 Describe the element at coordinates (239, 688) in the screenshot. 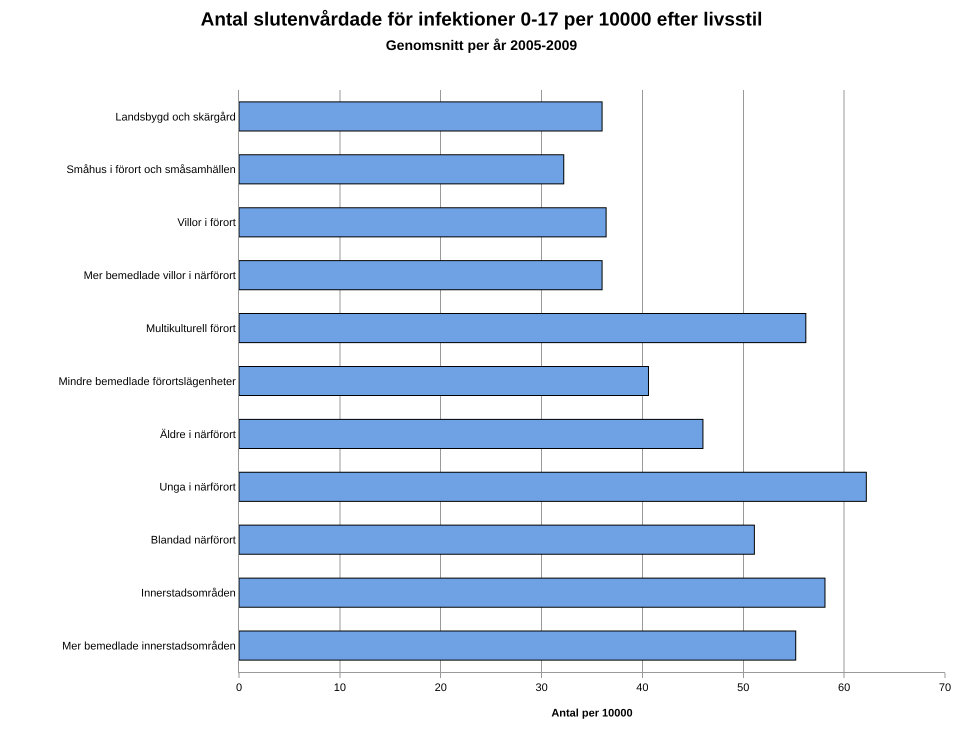

I see `x-tick-label: 0` at that location.